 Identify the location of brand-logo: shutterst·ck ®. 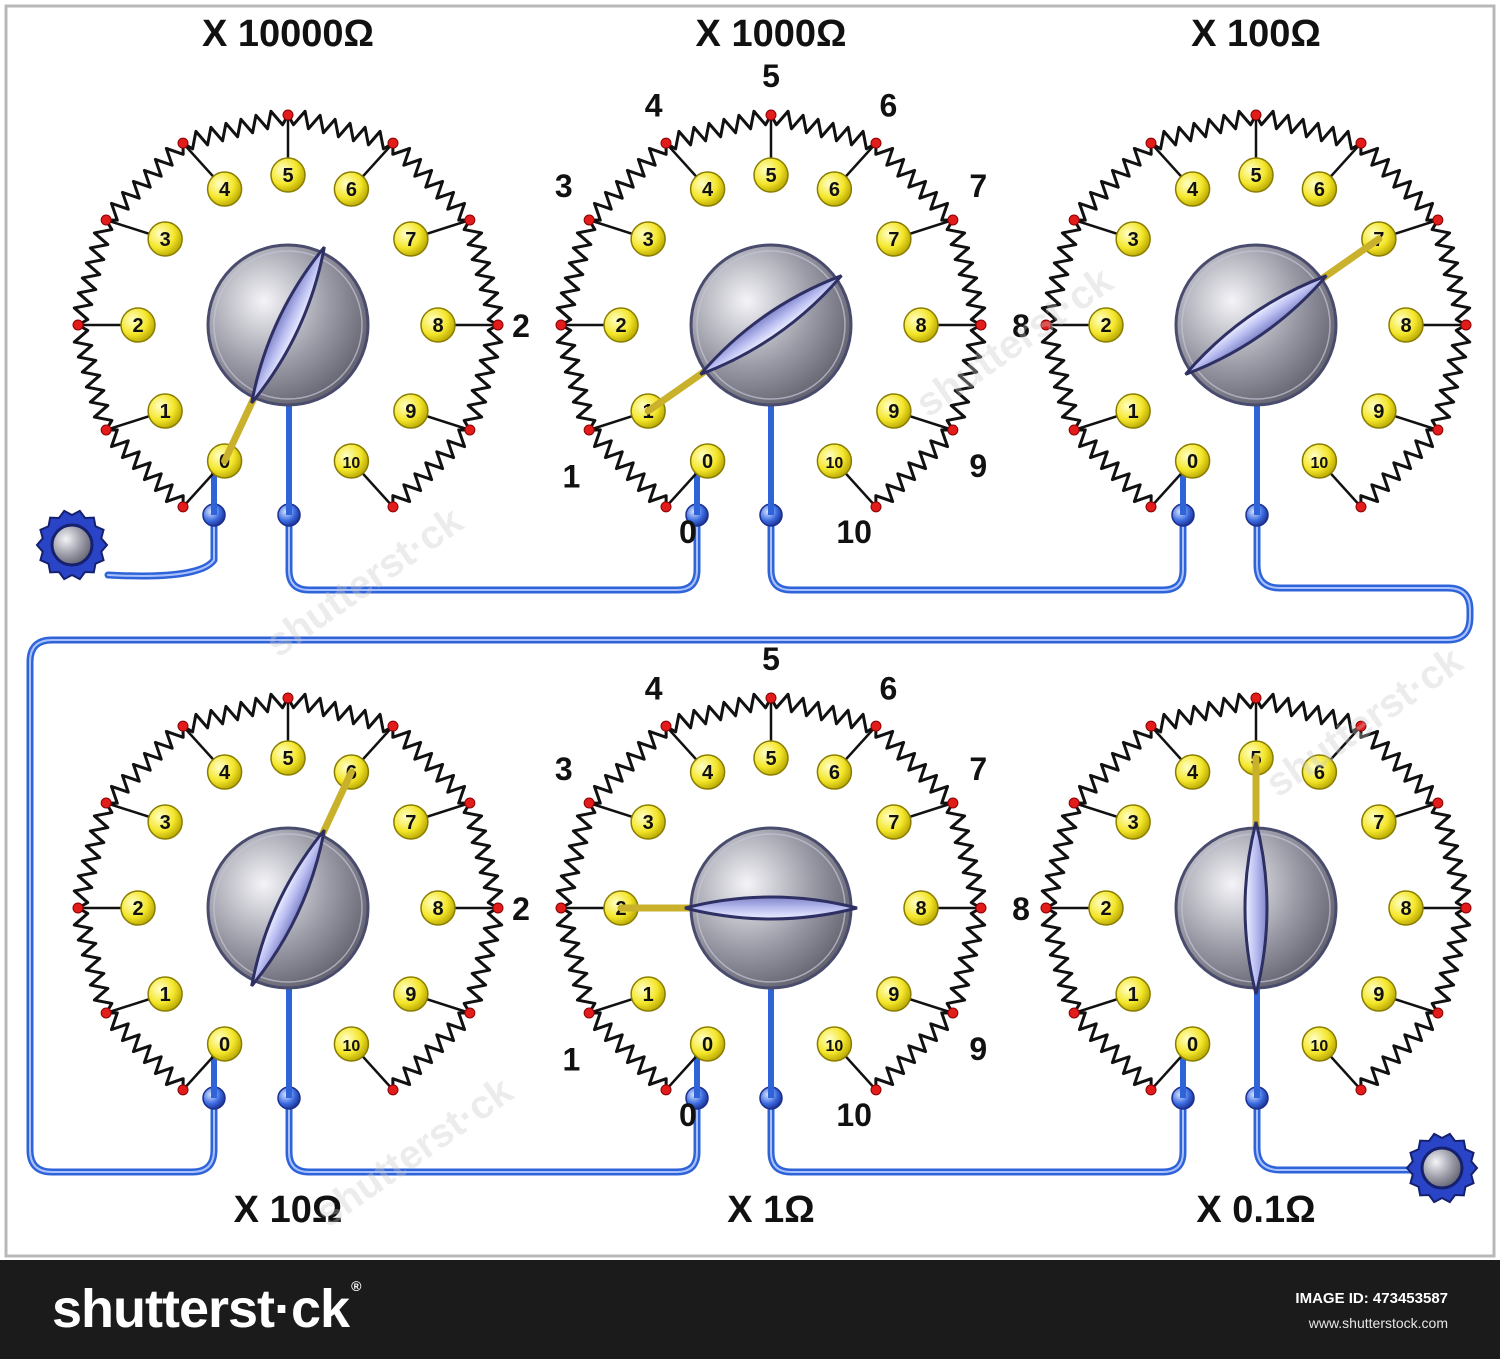
(206, 1309).